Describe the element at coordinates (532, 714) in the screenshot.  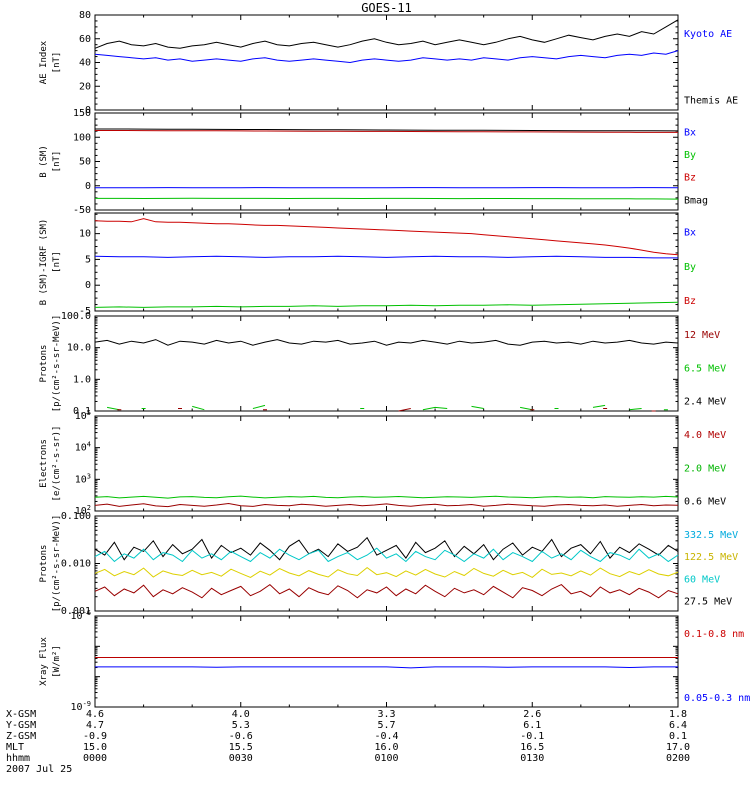
I see `row-value: 2.6` at that location.